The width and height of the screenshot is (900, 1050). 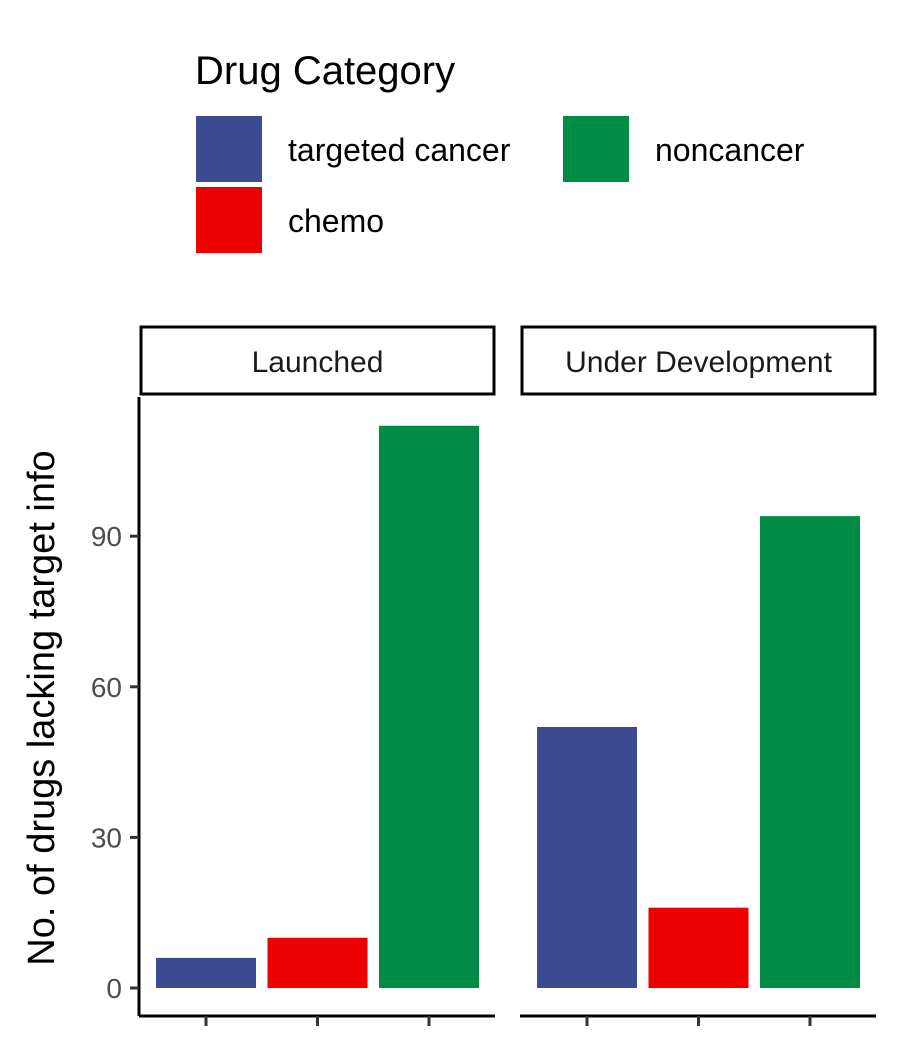 What do you see at coordinates (587, 857) in the screenshot?
I see `bar-under-development-targeted-cancer` at bounding box center [587, 857].